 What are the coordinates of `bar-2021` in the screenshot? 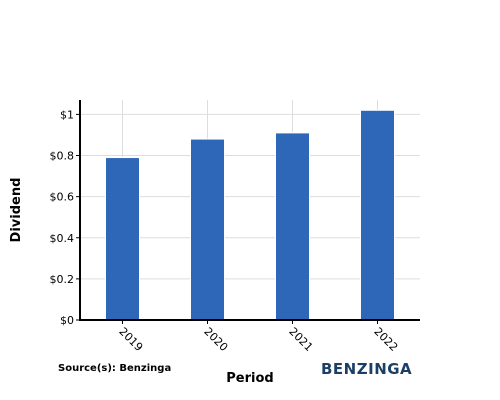 It's located at (292, 226).